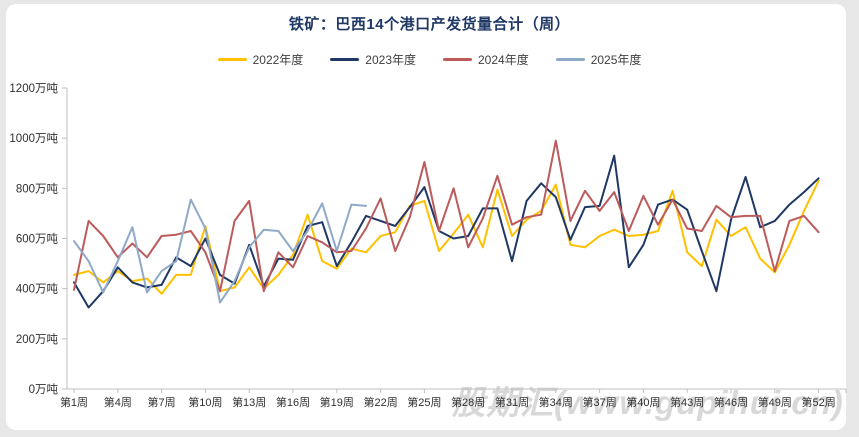 This screenshot has height=437, width=859. Describe the element at coordinates (220, 251) in the screenshot. I see `series-line-2025年度` at that location.